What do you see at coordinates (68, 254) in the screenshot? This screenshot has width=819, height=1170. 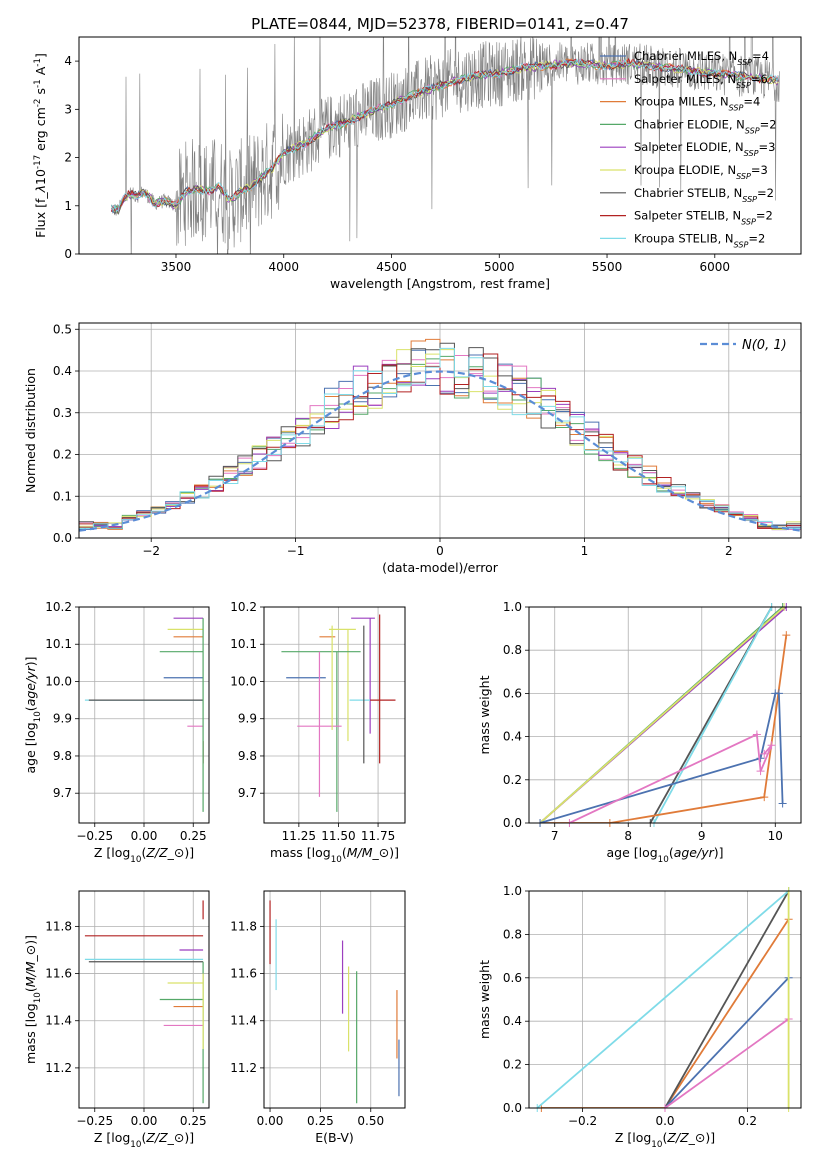 I see `y-tick-label: 0` at bounding box center [68, 254].